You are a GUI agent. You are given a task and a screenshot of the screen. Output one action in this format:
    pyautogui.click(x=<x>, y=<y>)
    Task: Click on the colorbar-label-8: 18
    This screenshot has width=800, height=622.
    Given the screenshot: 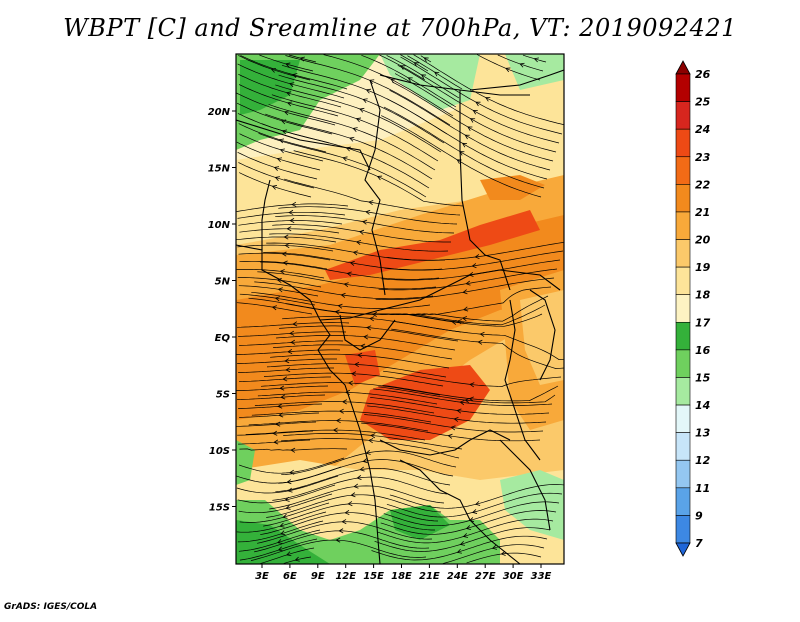 What is the action you would take?
    pyautogui.click(x=703, y=295)
    